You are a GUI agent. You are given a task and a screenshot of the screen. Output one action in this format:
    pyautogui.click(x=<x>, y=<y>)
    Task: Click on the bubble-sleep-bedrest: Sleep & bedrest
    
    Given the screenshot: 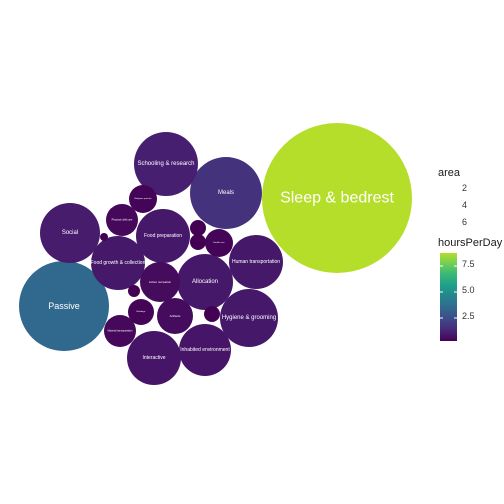 What is the action you would take?
    pyautogui.click(x=337, y=198)
    